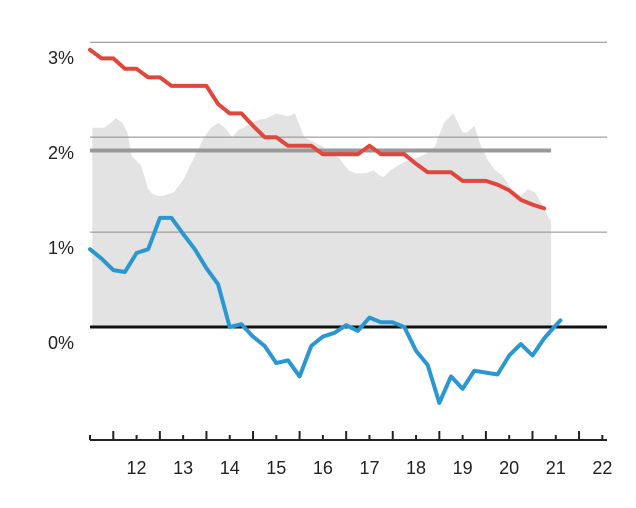  What do you see at coordinates (61, 58) in the screenshot?
I see `y-tick-label: 3%` at bounding box center [61, 58].